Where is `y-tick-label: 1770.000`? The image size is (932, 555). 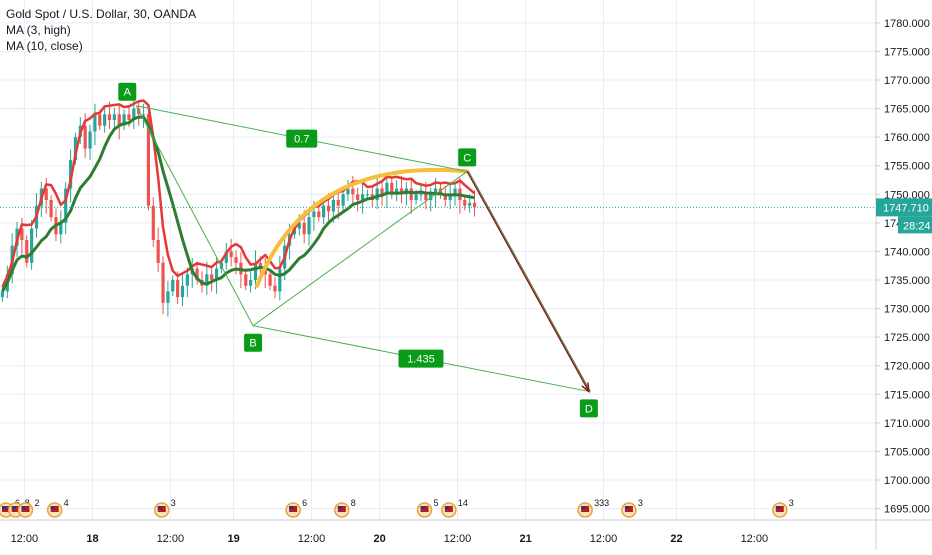
y-tick-label: 1770.000 is located at coordinates (907, 81).